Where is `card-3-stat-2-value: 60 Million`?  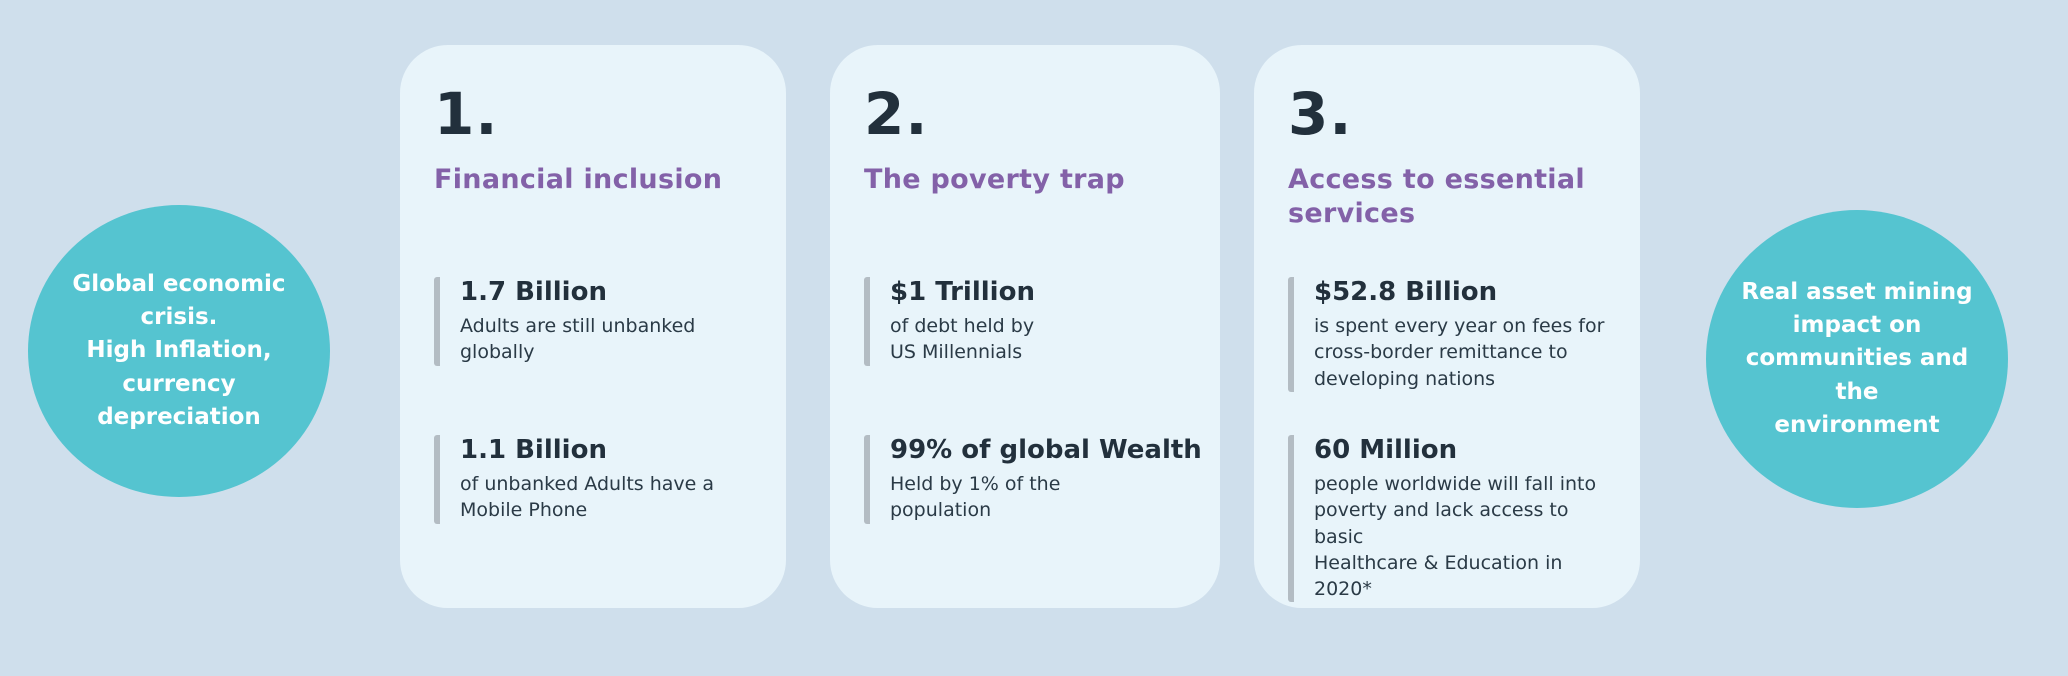
card-3-stat-2-value: 60 Million is located at coordinates (1386, 450).